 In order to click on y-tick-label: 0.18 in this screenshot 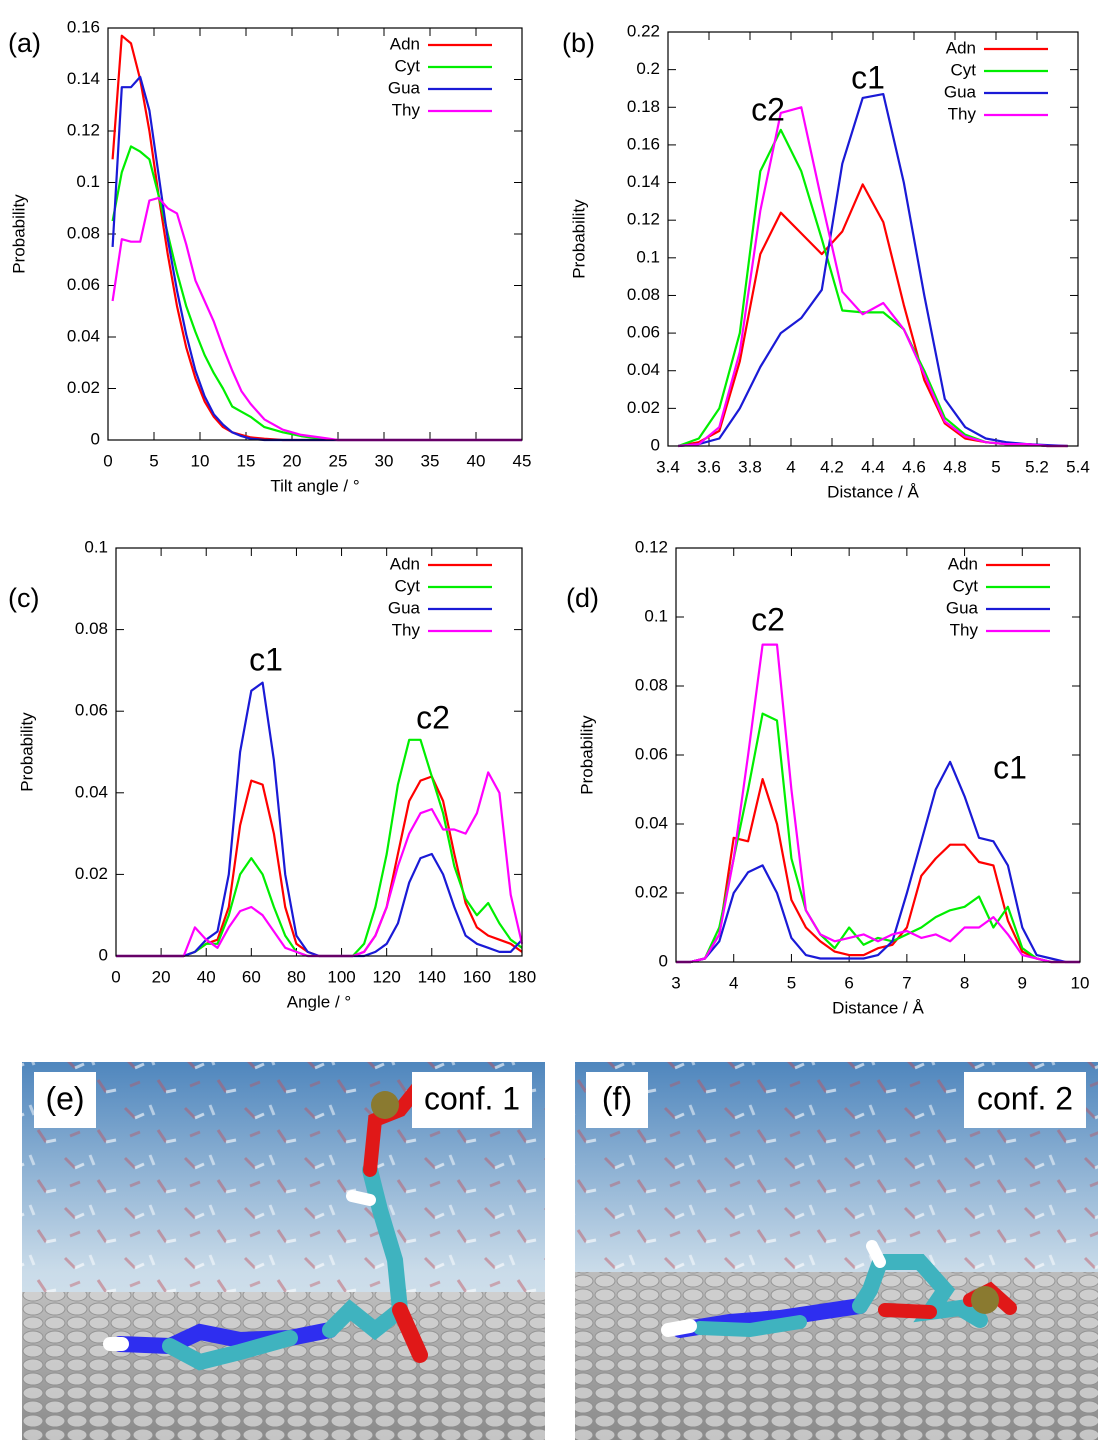, I will do `click(643, 106)`.